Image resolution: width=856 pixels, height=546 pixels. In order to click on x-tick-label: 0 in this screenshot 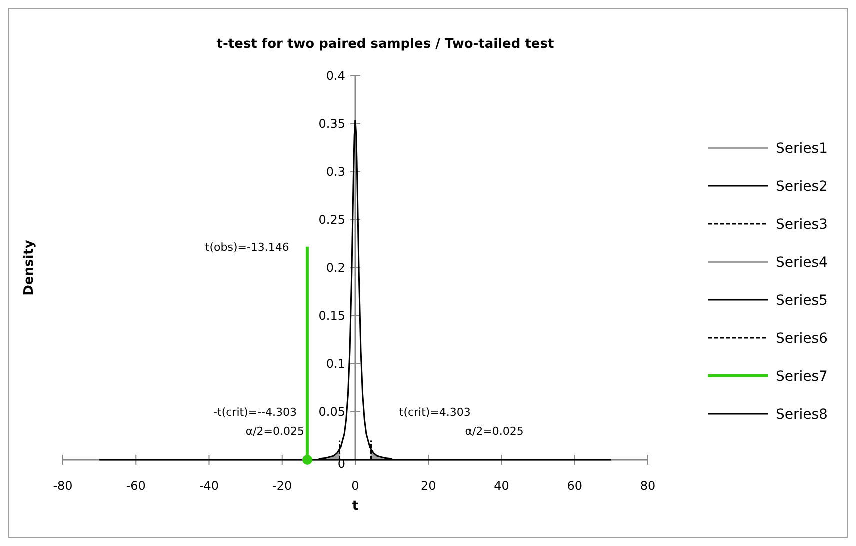, I will do `click(356, 486)`.